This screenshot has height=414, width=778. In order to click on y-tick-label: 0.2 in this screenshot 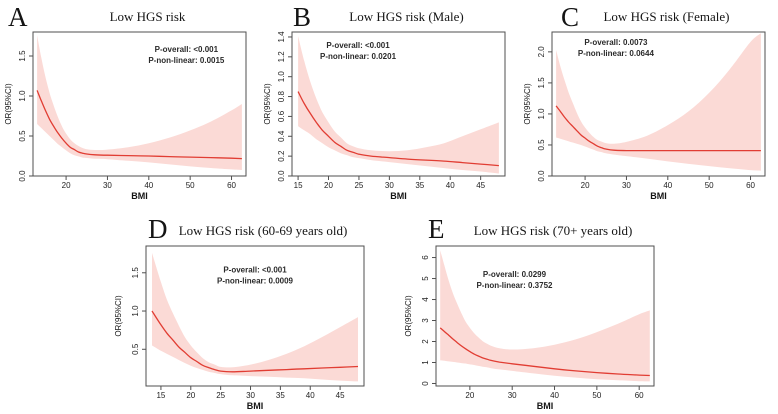, I will do `click(281, 156)`.